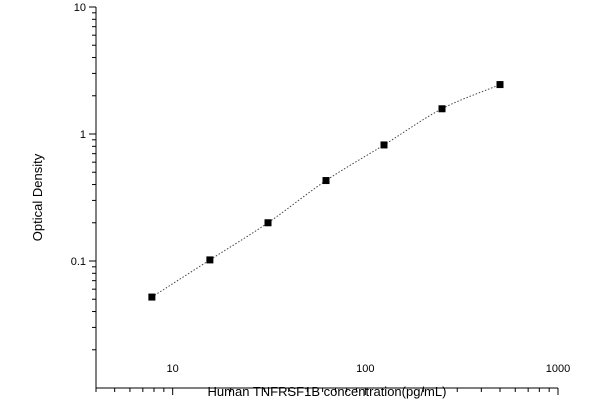  Describe the element at coordinates (37, 197) in the screenshot. I see `y-axis-title: Optical Density` at that location.